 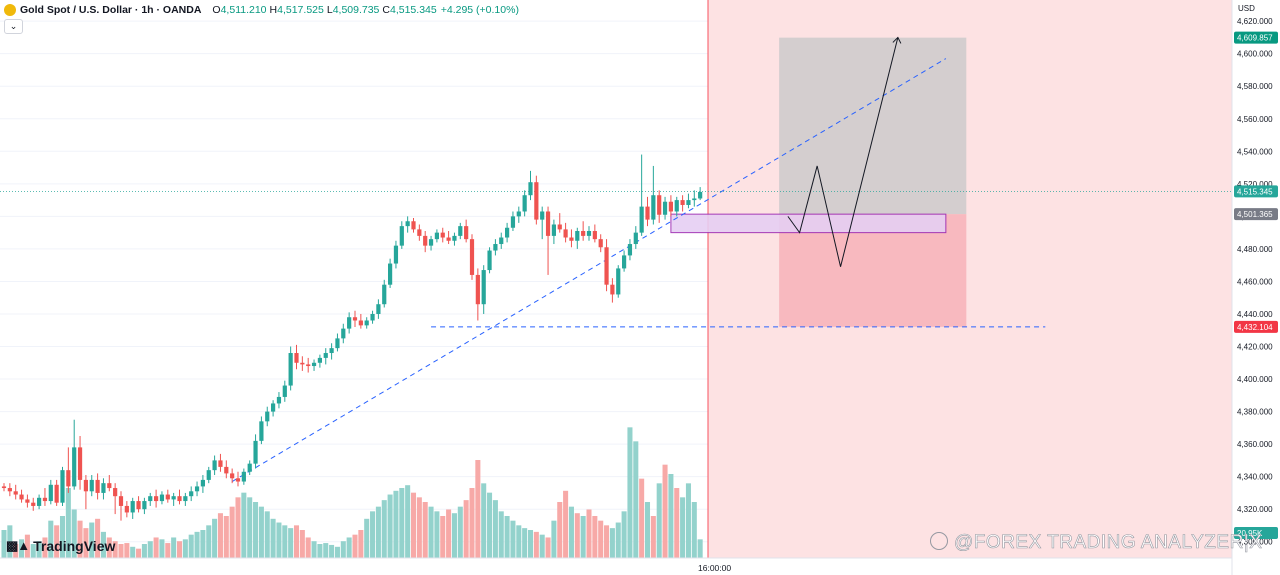 I want to click on tradingview-logo: ▩▲ TradingView, so click(x=60, y=546).